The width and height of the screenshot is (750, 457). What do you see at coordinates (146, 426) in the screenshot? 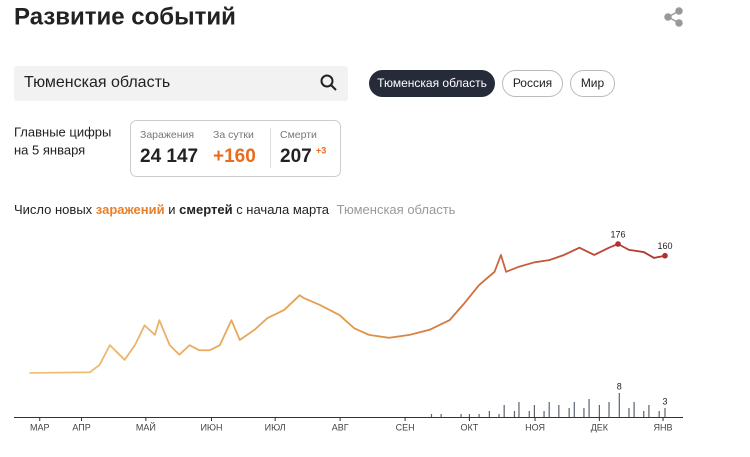
I see `x-tick-label: МАЙ` at bounding box center [146, 426].